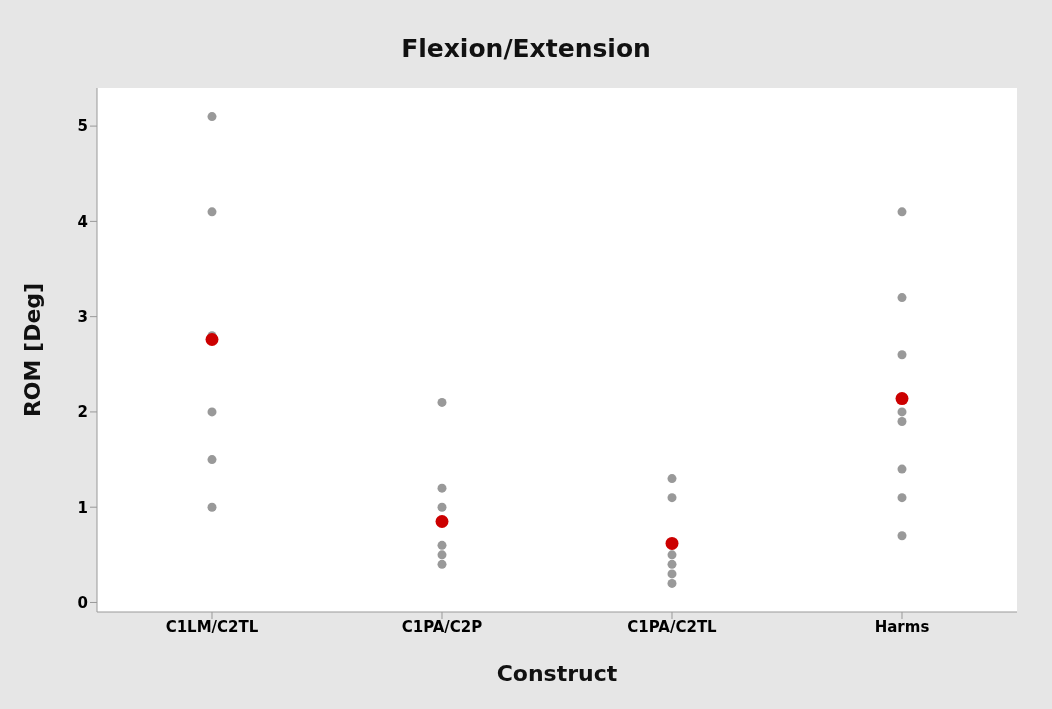 This screenshot has height=709, width=1052. I want to click on y-tick-label: 1, so click(82, 507).